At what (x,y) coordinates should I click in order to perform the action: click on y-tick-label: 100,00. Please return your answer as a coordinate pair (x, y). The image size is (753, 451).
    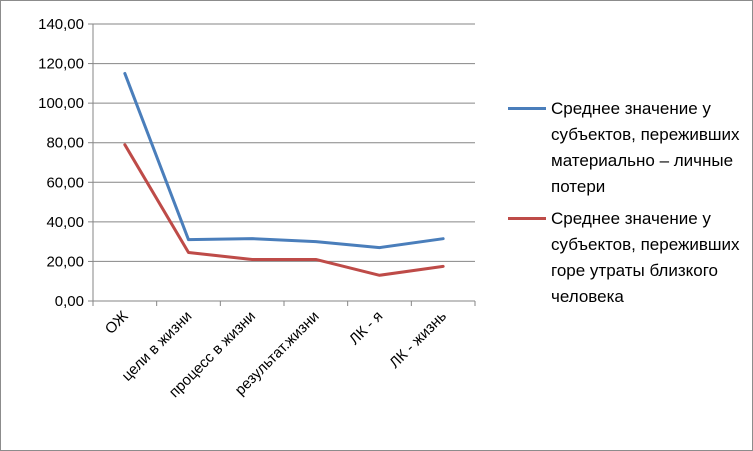
    Looking at the image, I should click on (61, 103).